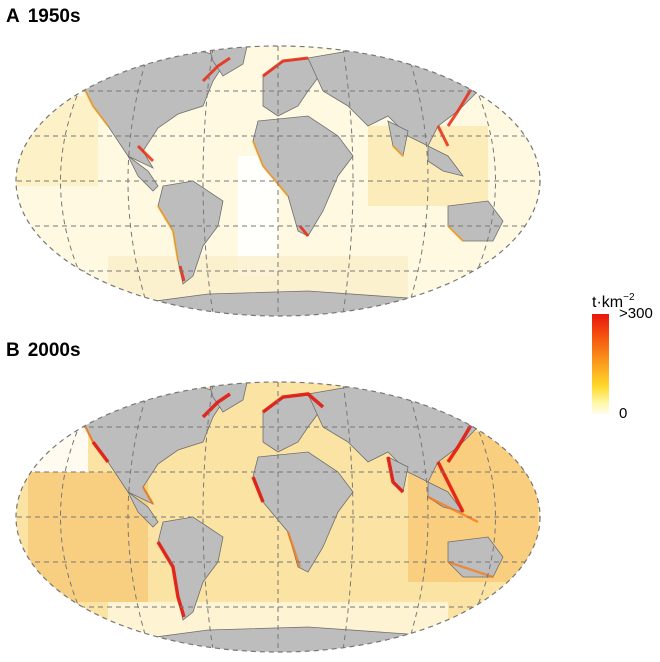  Describe the element at coordinates (54, 16) in the screenshot. I see `panel-a-title: 1950s` at that location.